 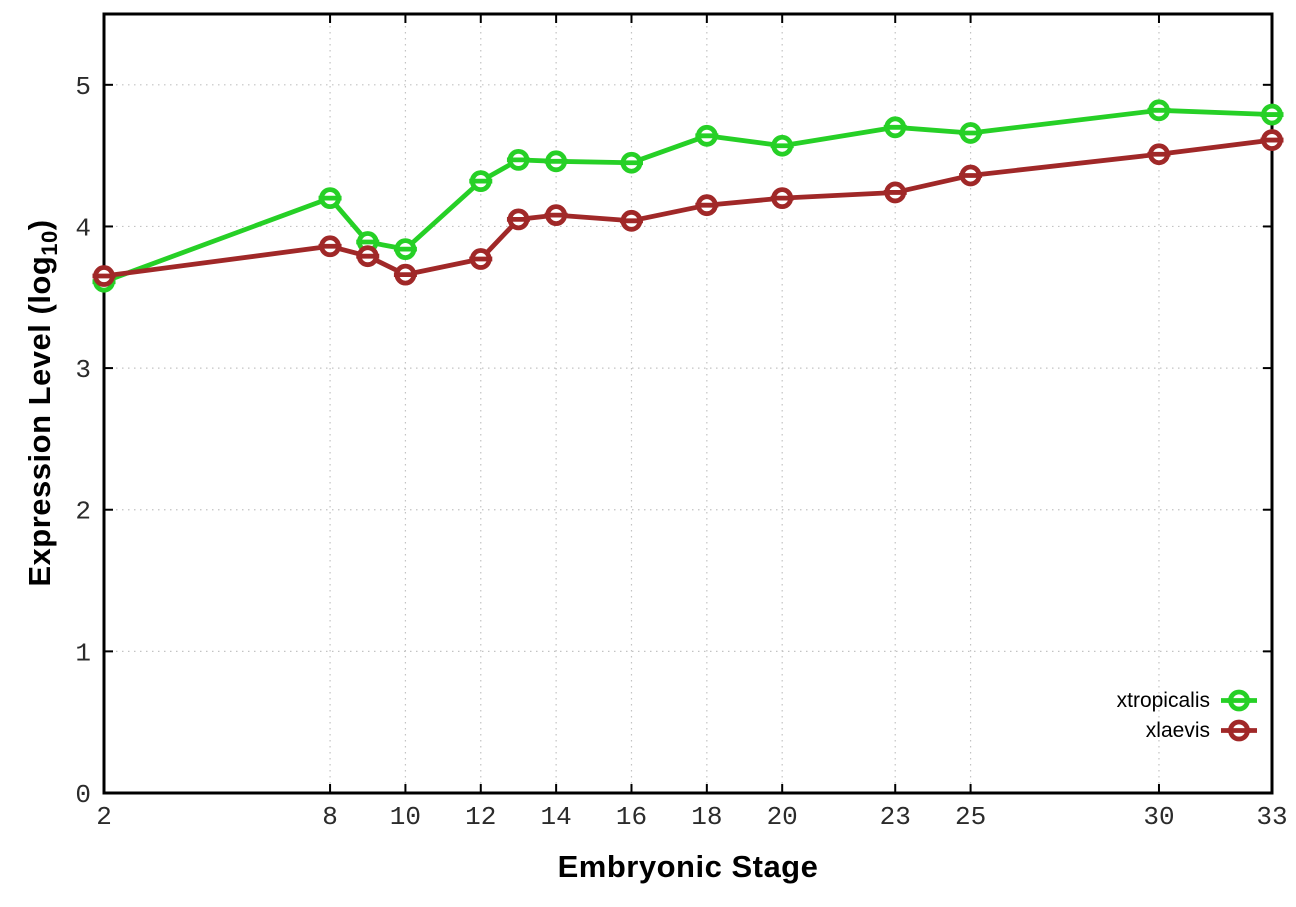 I want to click on x-tick-label: 10, so click(x=405, y=817).